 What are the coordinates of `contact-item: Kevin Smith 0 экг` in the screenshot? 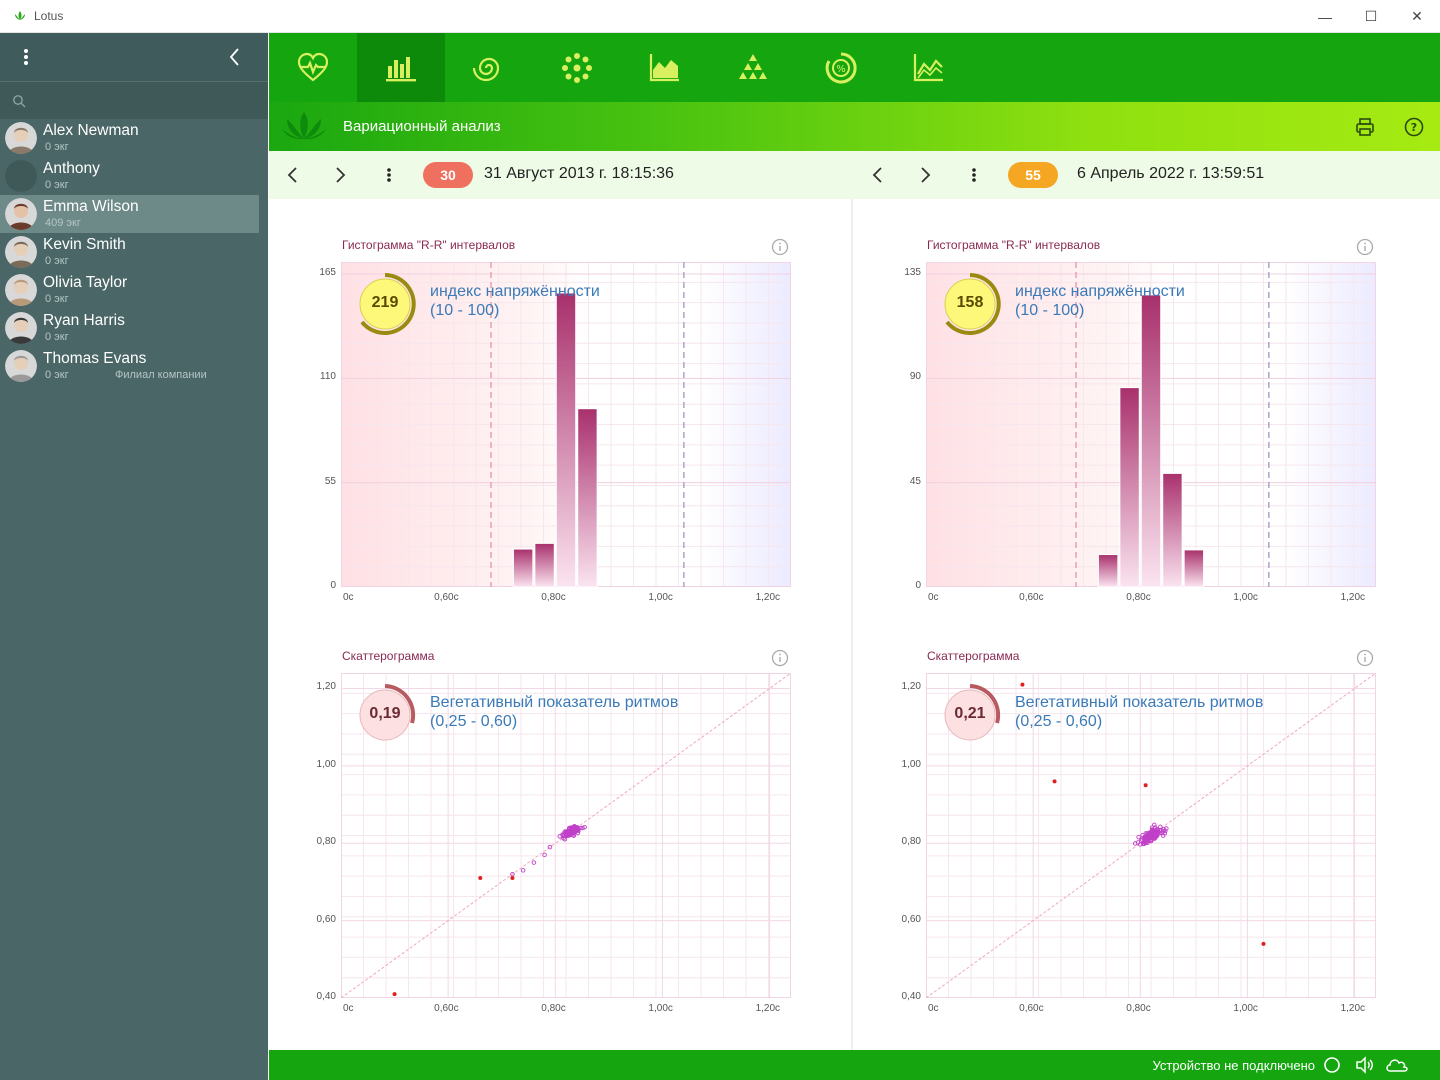 It's located at (129, 252).